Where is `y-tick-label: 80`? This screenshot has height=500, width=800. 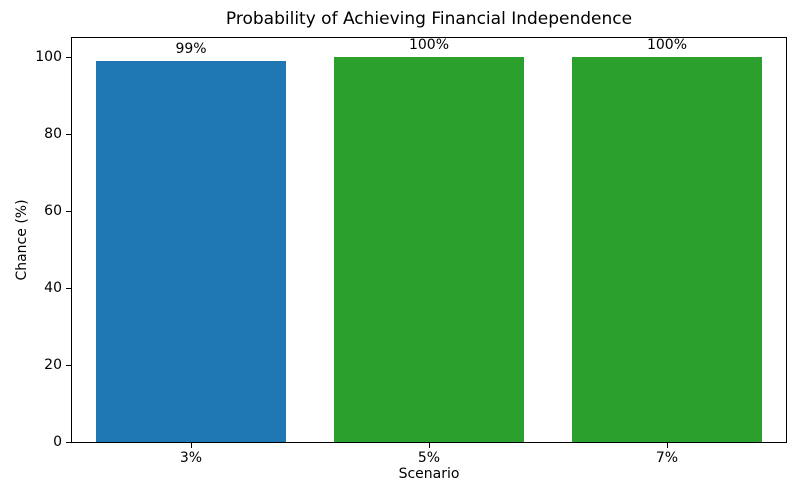 y-tick-label: 80 is located at coordinates (53, 134).